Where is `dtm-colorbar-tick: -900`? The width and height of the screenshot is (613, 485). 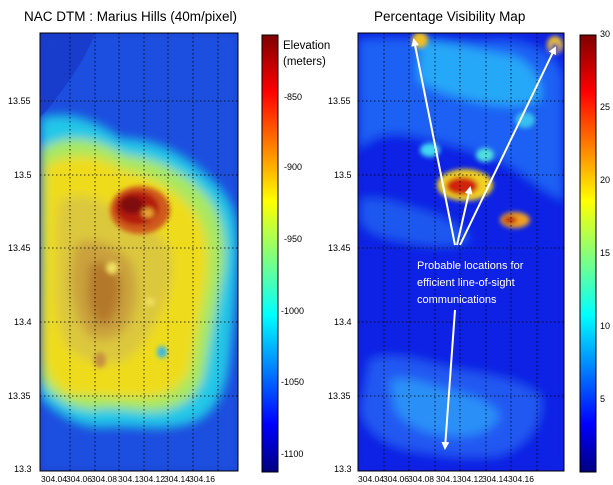 dtm-colorbar-tick: -900 is located at coordinates (293, 167).